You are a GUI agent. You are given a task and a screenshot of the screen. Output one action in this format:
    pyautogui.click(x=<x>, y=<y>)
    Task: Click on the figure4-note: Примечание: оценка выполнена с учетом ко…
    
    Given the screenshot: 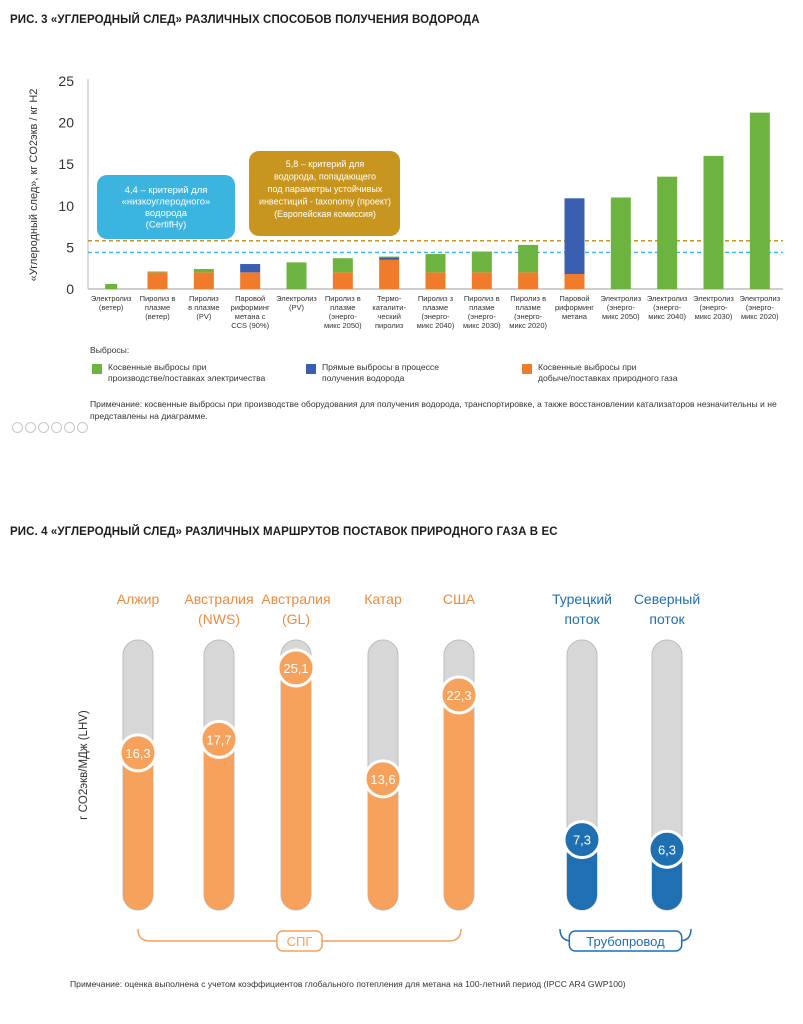 What is the action you would take?
    pyautogui.click(x=348, y=984)
    